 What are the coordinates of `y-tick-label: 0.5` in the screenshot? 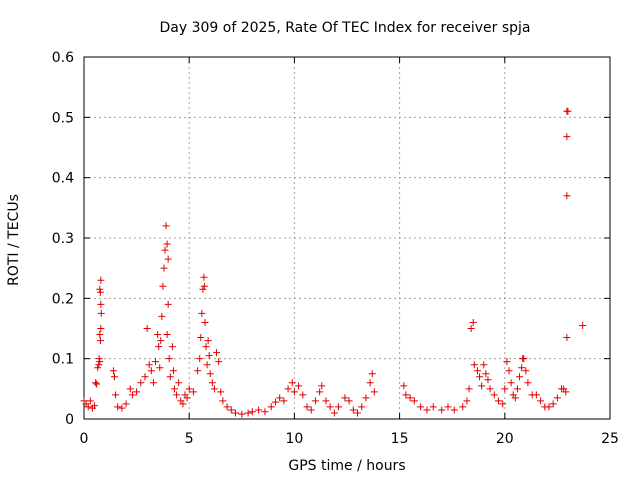 It's located at (63, 118).